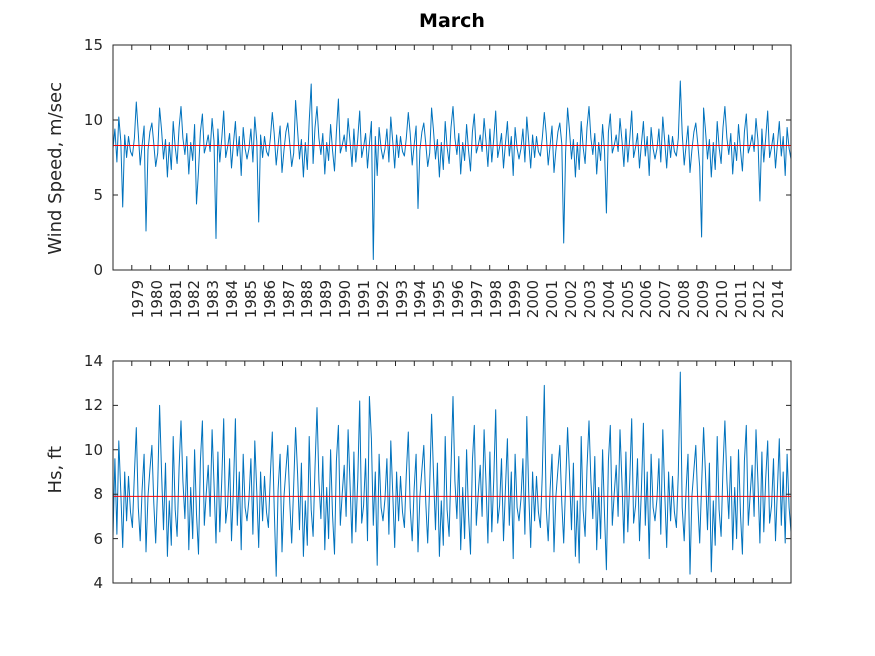 This screenshot has height=656, width=875. I want to click on x-tick-label: 1993, so click(401, 299).